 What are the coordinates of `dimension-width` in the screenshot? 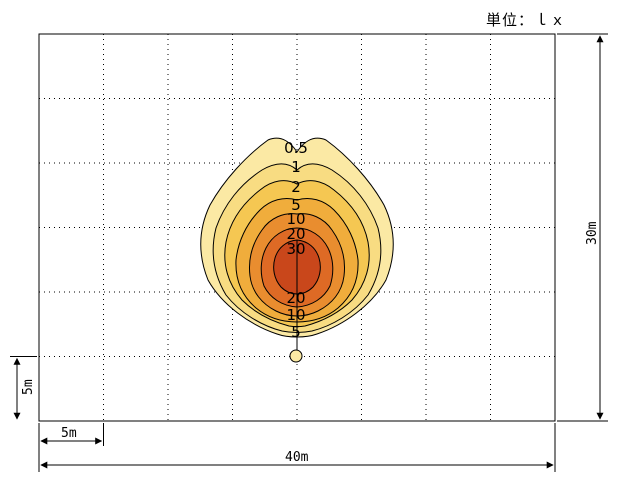 It's located at (297, 447).